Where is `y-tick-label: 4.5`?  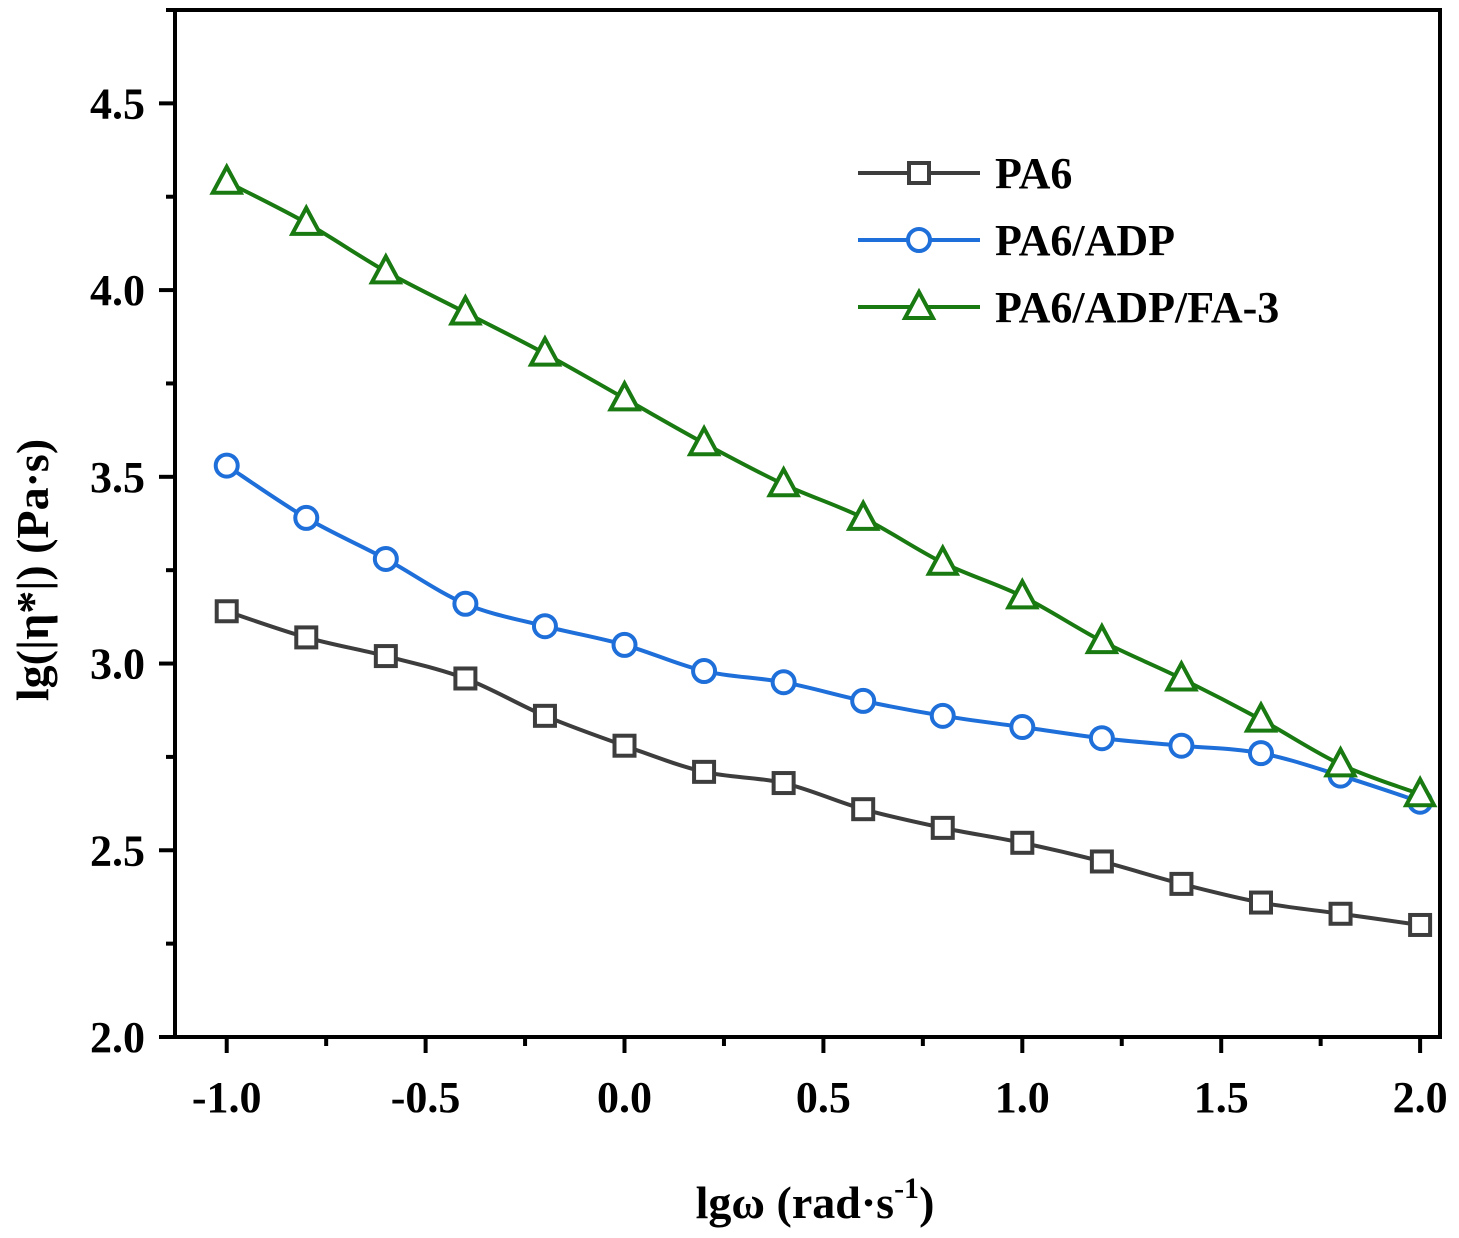 y-tick-label: 4.5 is located at coordinates (117, 103).